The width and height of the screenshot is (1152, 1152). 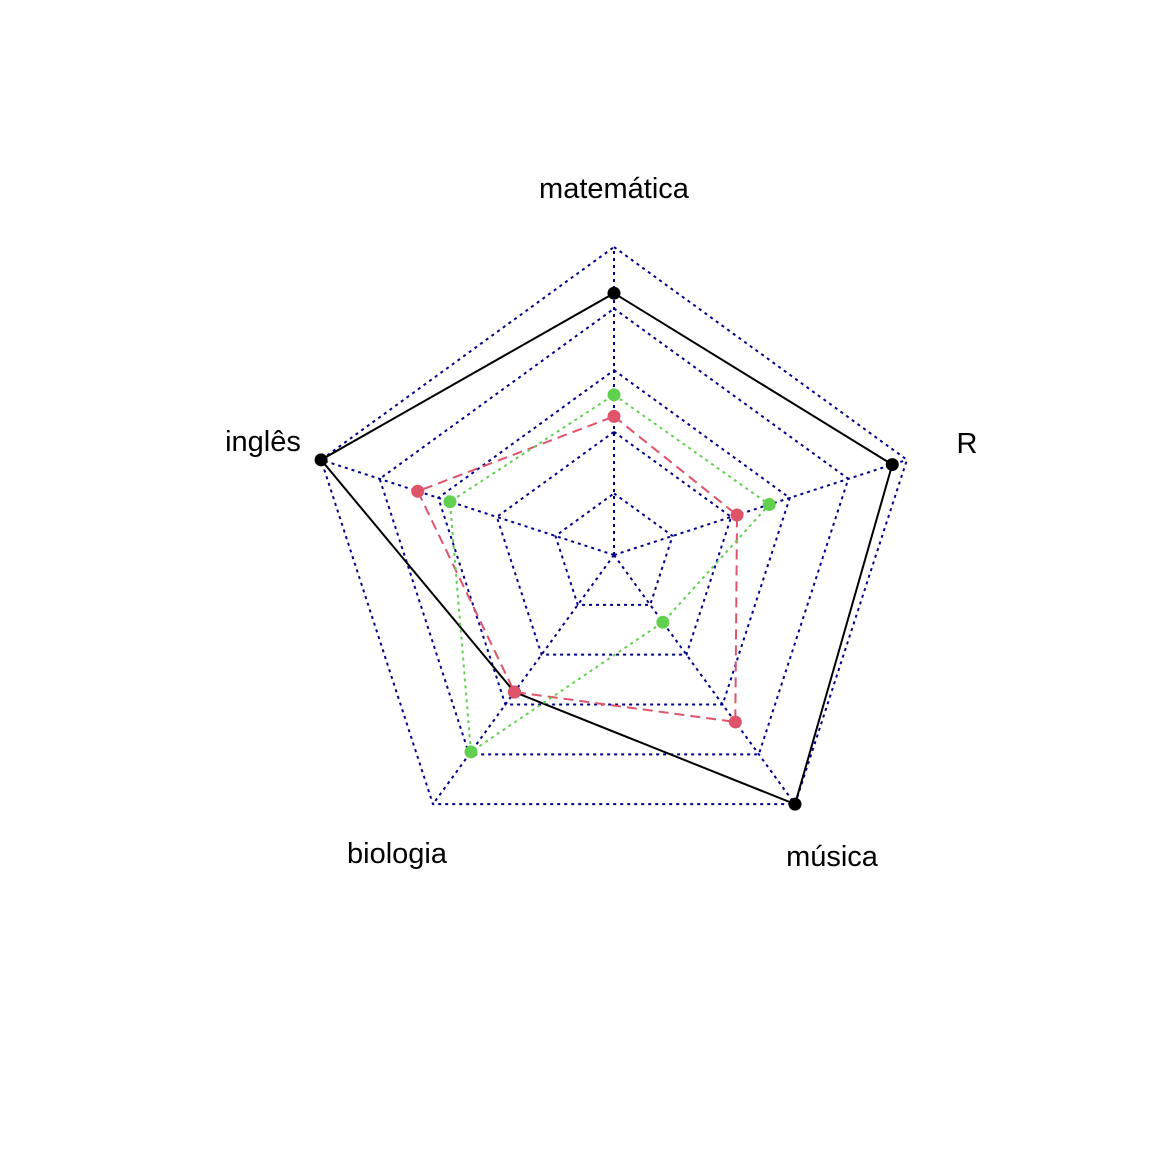 What do you see at coordinates (967, 444) in the screenshot?
I see `axis-label-r: R` at bounding box center [967, 444].